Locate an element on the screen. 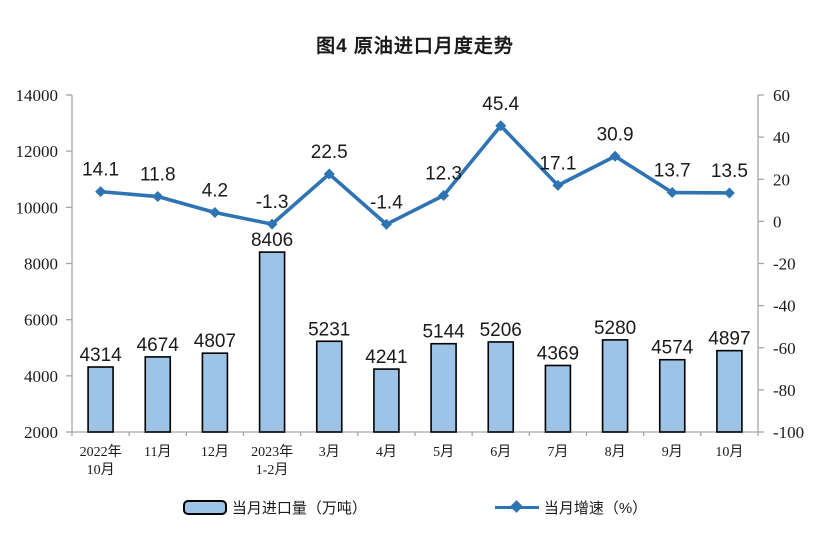 The image size is (830, 534). line-value-label: 22.5 is located at coordinates (329, 152).